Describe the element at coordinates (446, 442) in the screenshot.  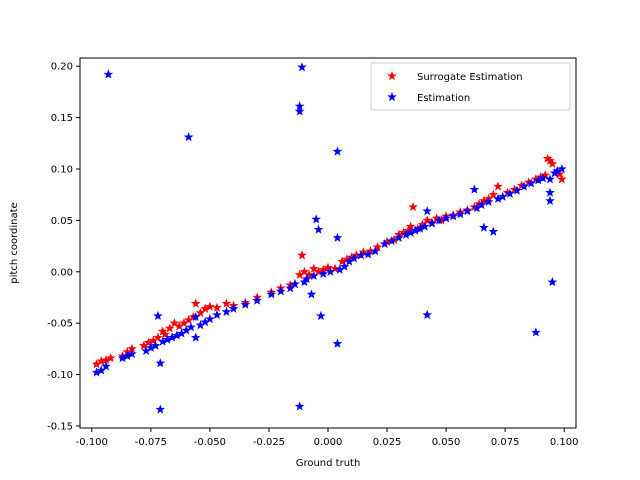
I see `x-tick-label: 0.050` at that location.